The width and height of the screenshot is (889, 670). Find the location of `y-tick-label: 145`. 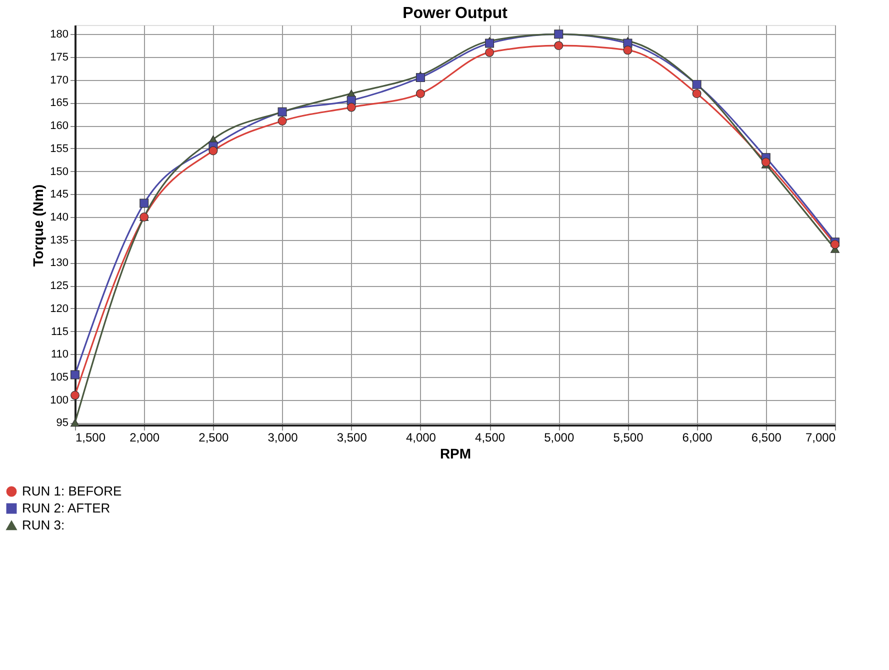

y-tick-label: 145 is located at coordinates (59, 194).